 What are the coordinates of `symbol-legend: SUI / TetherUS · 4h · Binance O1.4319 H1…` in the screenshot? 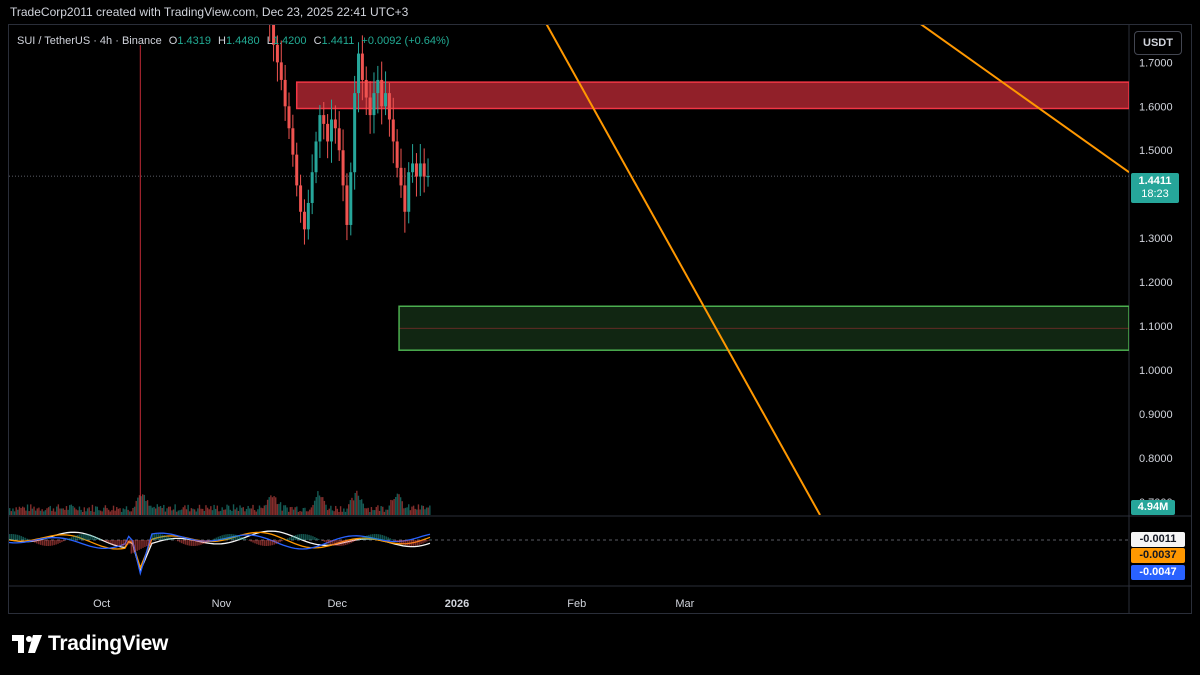 It's located at (233, 41).